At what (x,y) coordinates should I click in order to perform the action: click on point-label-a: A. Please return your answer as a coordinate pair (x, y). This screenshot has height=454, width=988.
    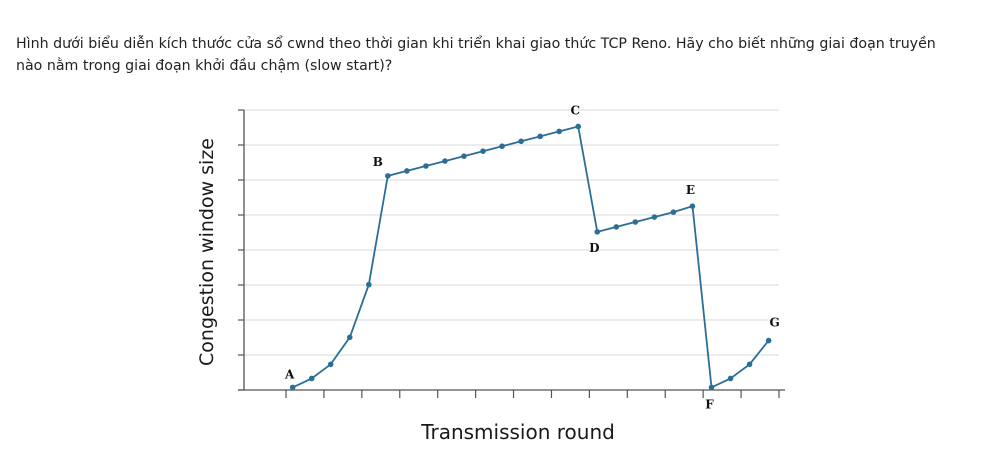
    Looking at the image, I should click on (289, 374).